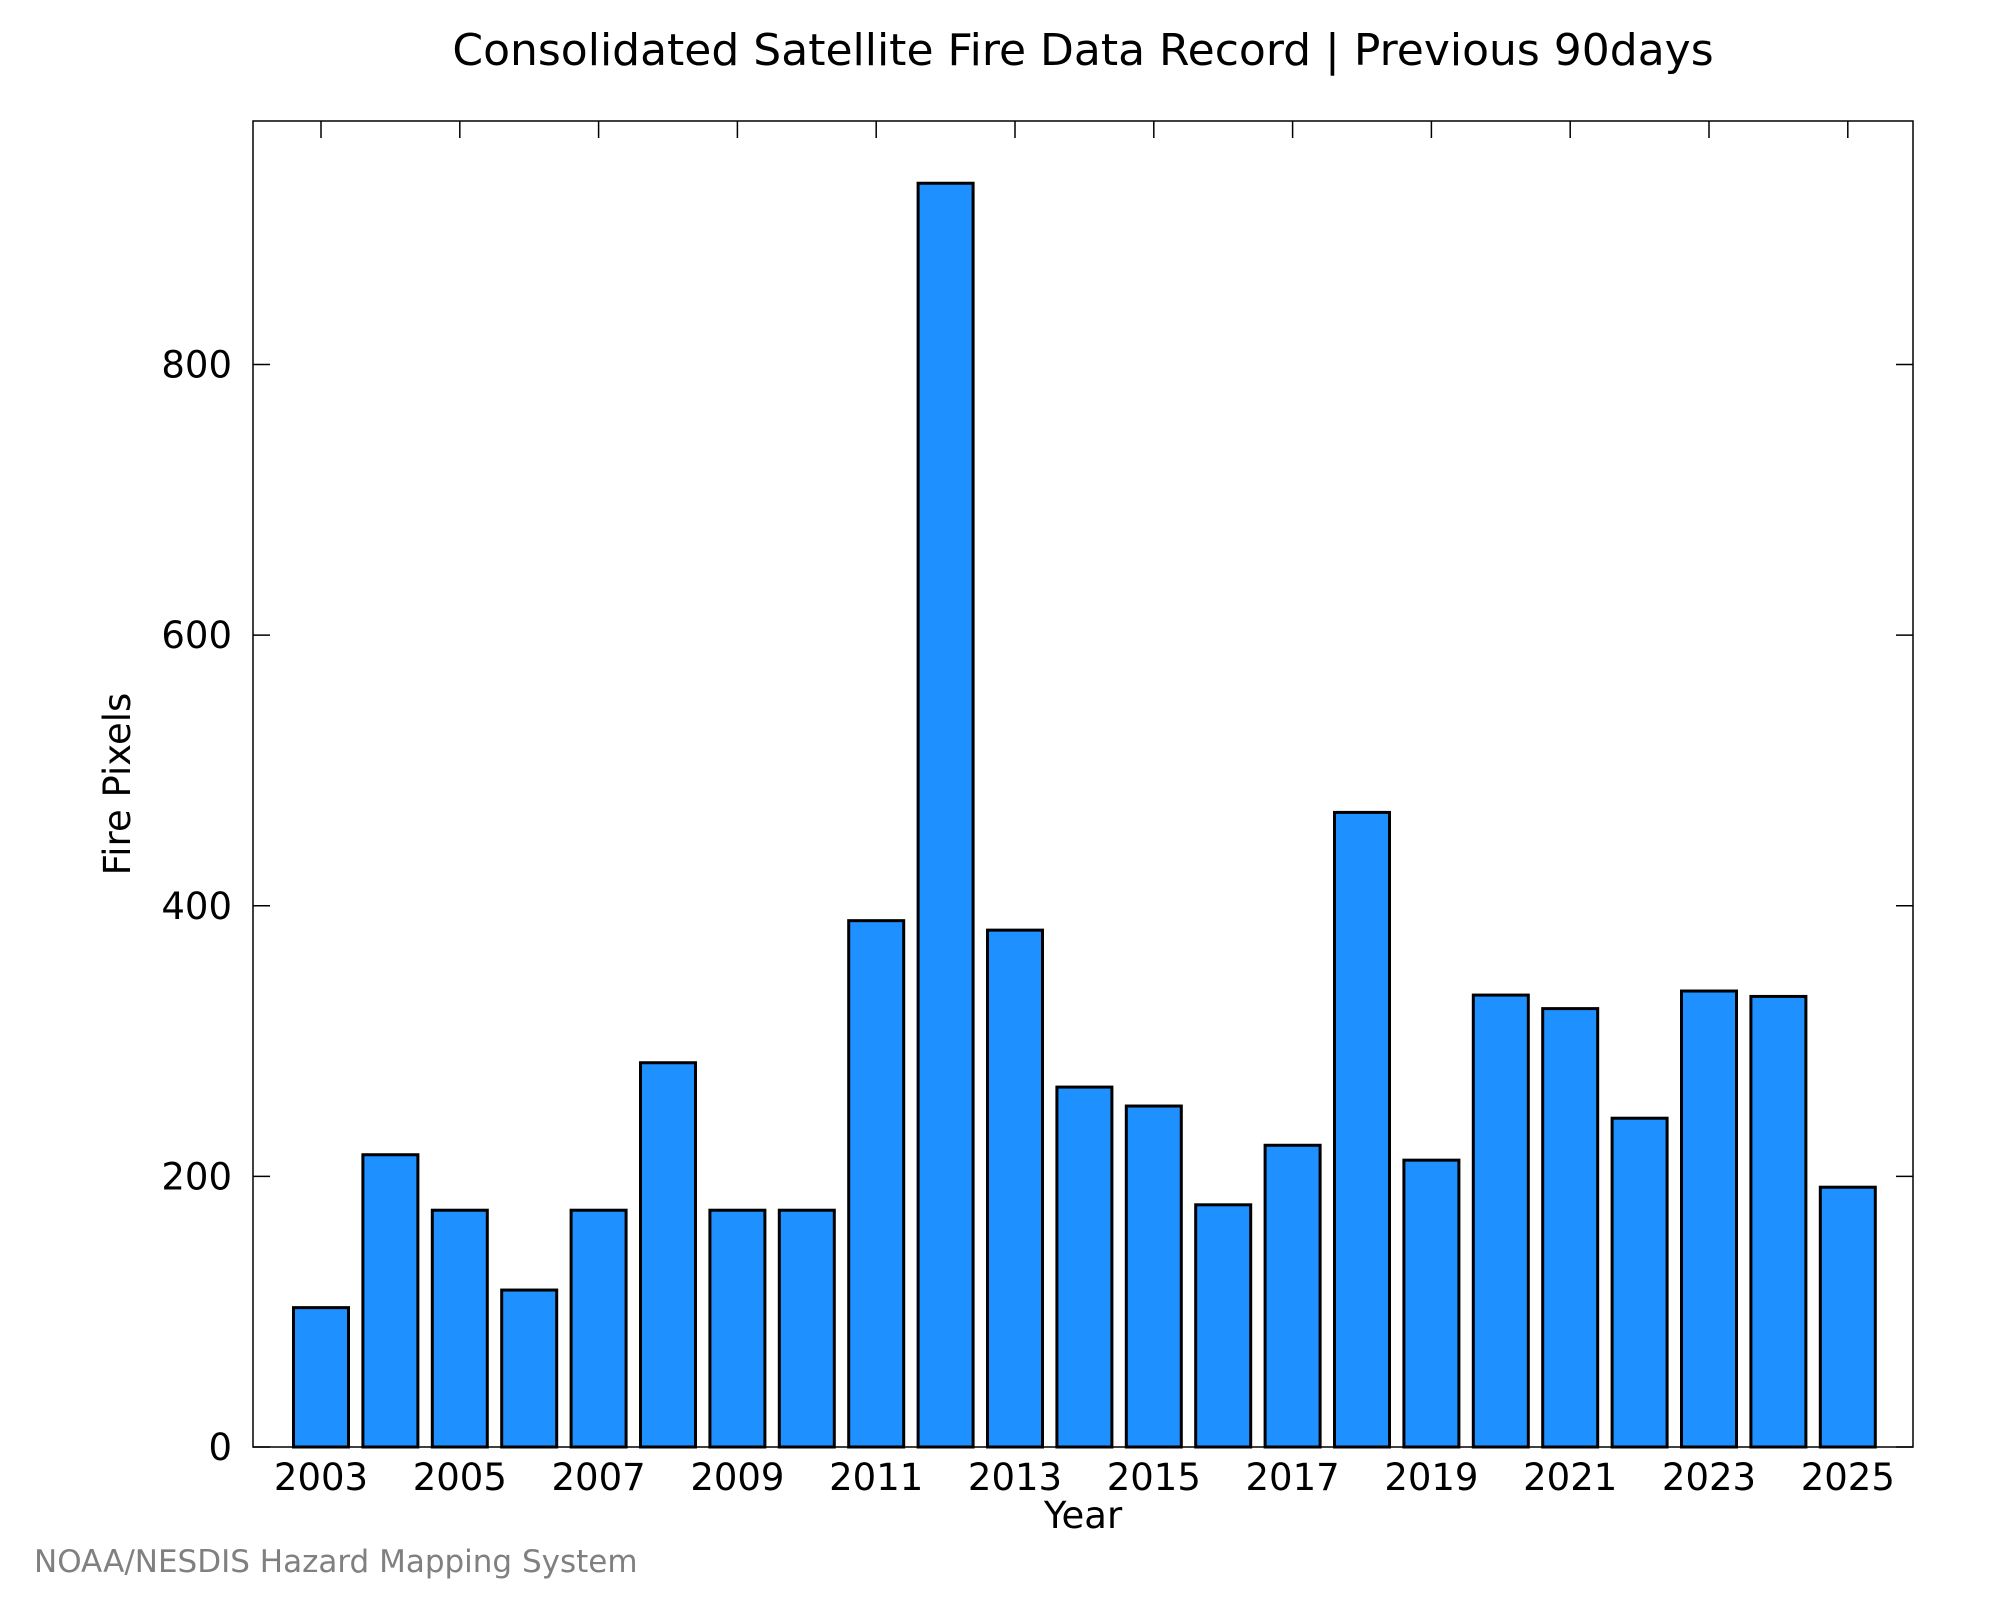 This screenshot has width=2000, height=1600. What do you see at coordinates (876, 1184) in the screenshot?
I see `bar-2011` at bounding box center [876, 1184].